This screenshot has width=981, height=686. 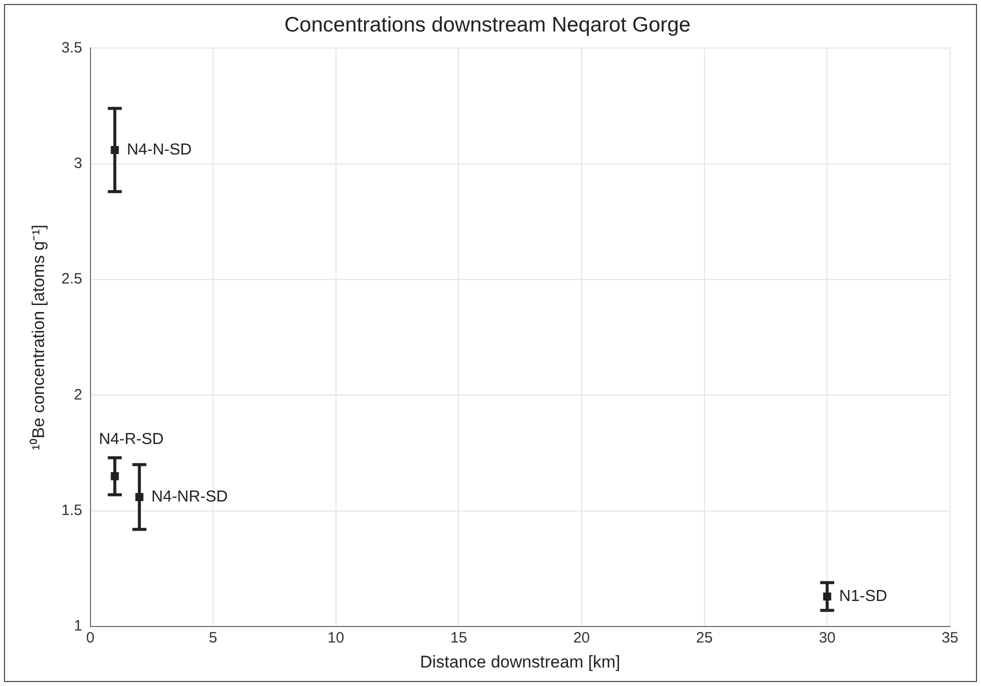 I want to click on y-tick-label: 1, so click(x=78, y=626).